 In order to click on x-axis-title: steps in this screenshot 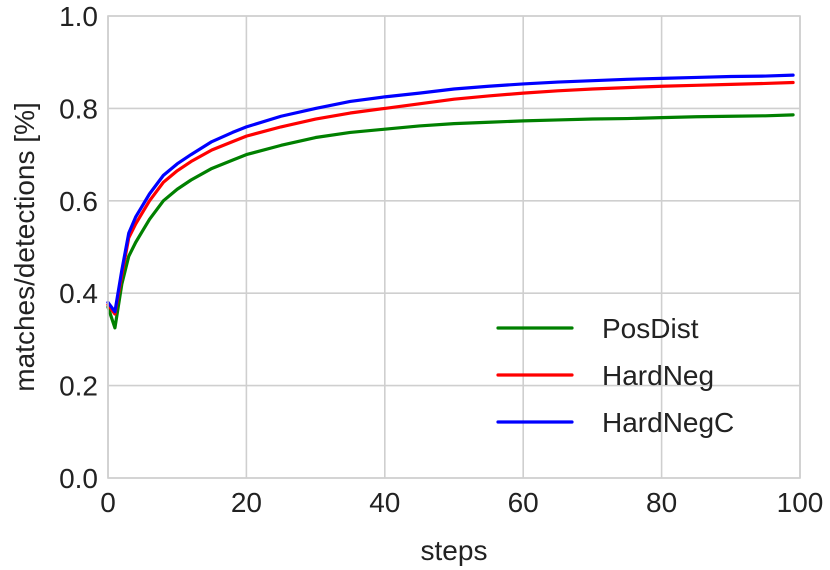, I will do `click(454, 550)`.